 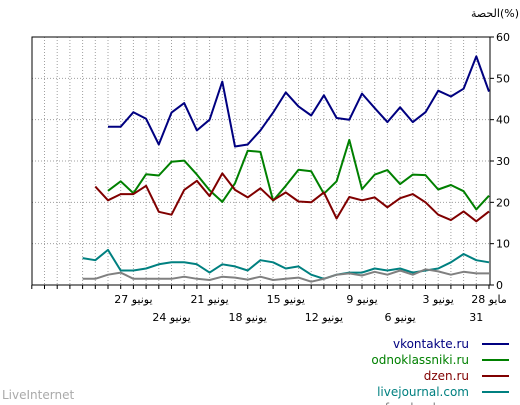 I want to click on x-tick-label: 27 يونيو, so click(x=133, y=299).